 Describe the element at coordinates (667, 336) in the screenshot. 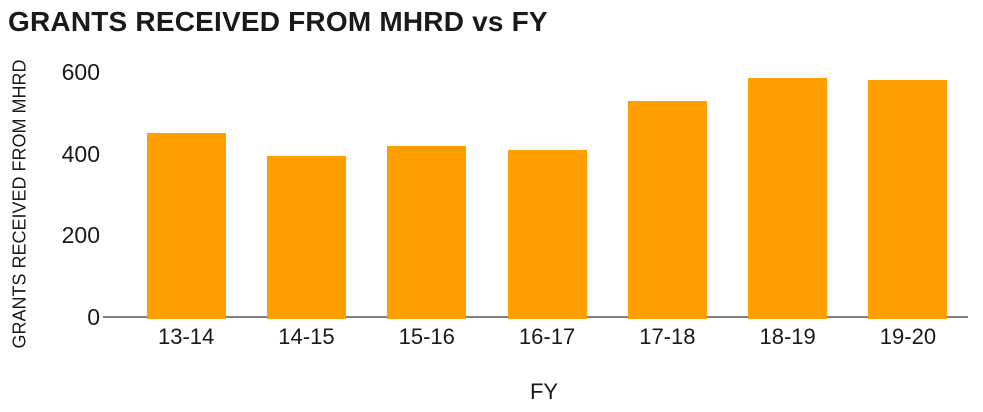

I see `x-tick-label: 17-18` at that location.